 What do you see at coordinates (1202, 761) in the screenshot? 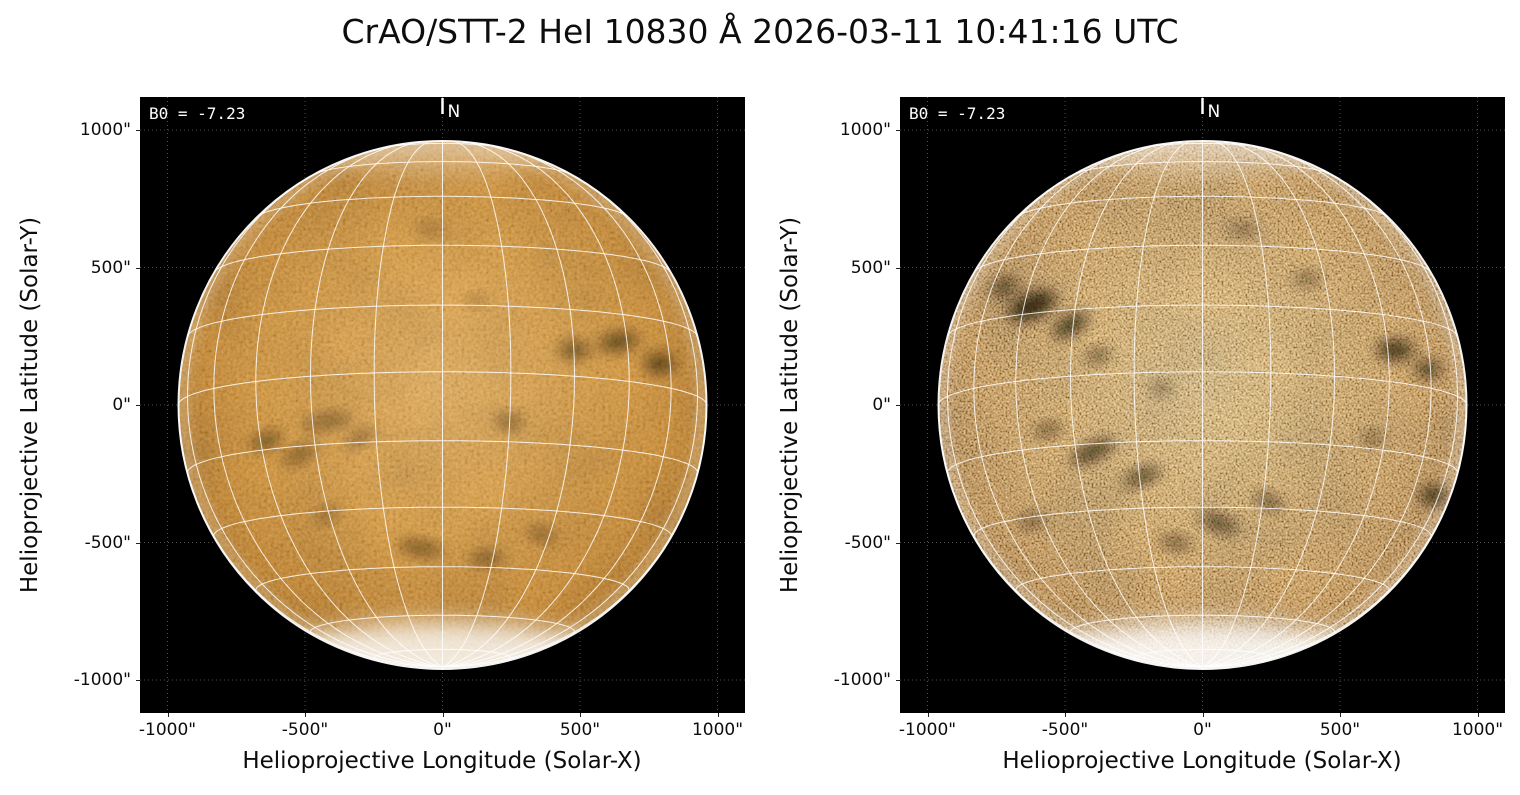
I see `x-axis-label-right: Helioprojective Longitude (Solar-X)` at bounding box center [1202, 761].